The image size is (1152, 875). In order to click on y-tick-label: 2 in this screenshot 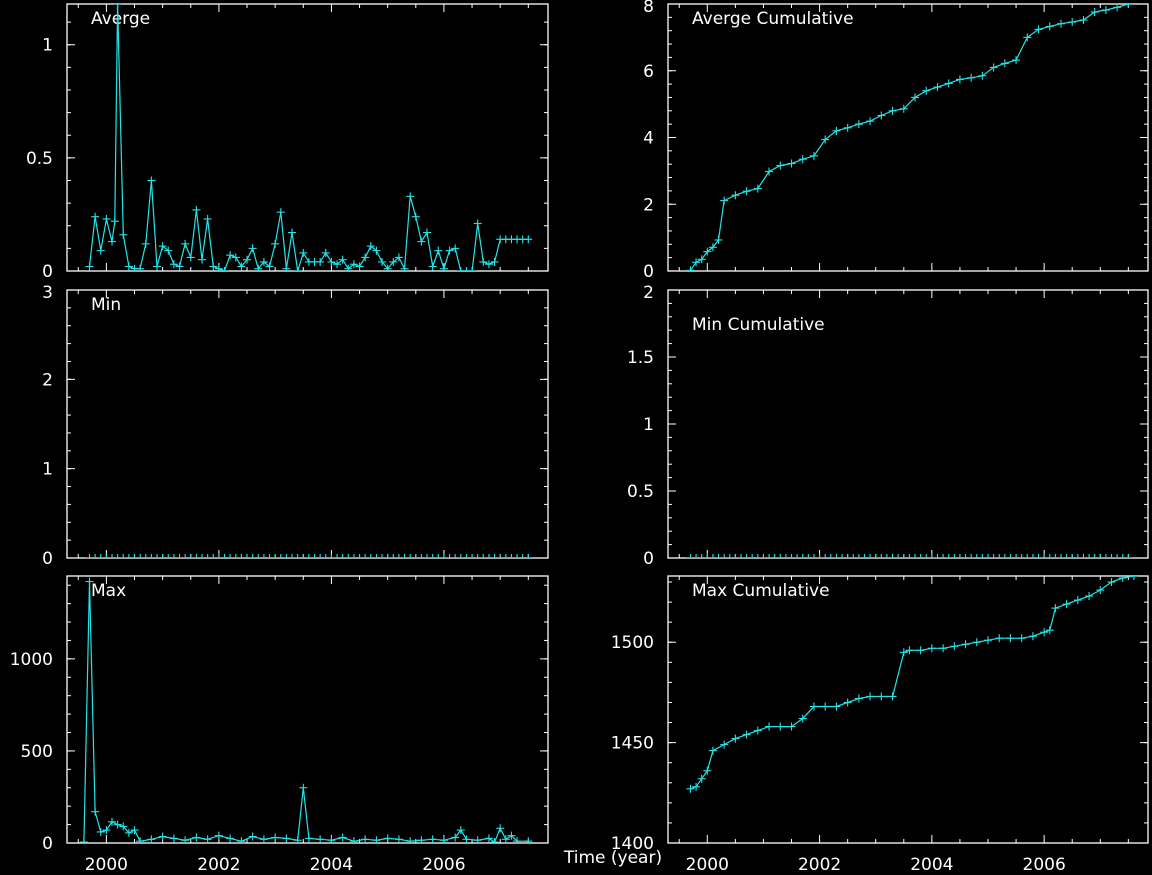, I will do `click(648, 293)`.